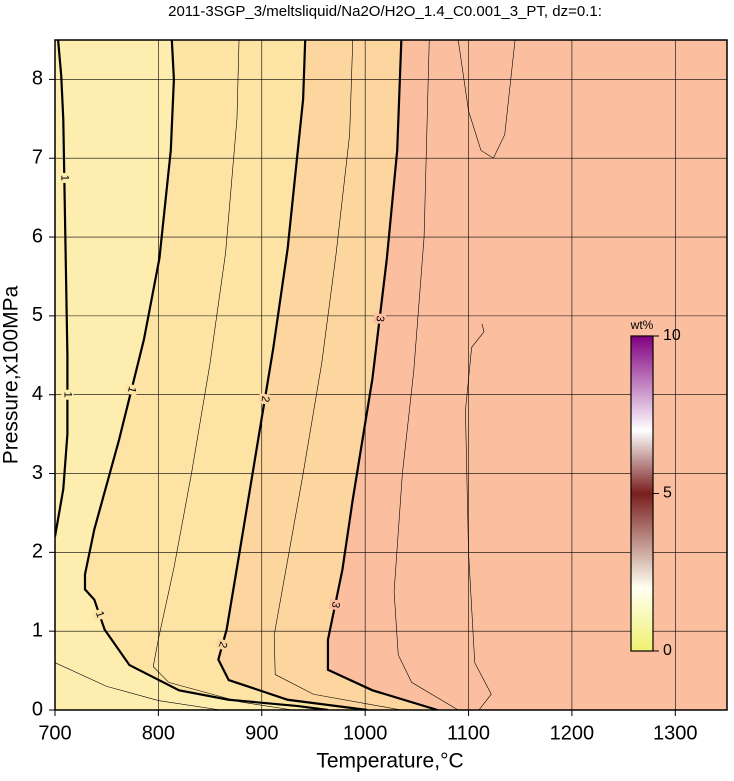  Describe the element at coordinates (37, 630) in the screenshot. I see `y-tick-label: 1` at that location.